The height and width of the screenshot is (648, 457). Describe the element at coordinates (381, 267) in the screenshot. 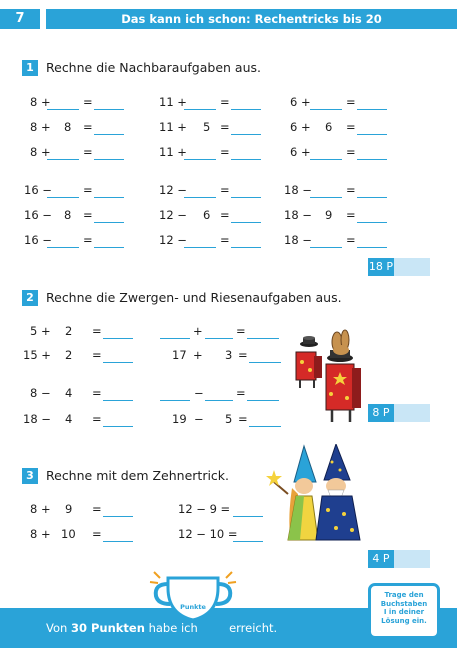

I see `points-label: 18 P` at that location.